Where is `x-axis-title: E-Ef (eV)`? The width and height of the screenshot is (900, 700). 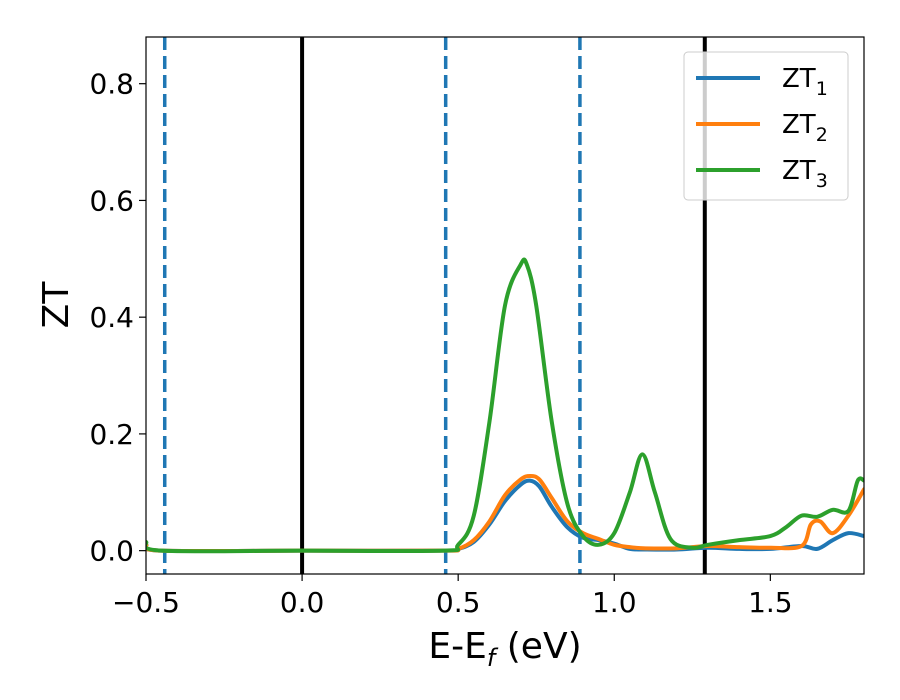 x-axis-title: E-Ef (eV) is located at coordinates (504, 649).